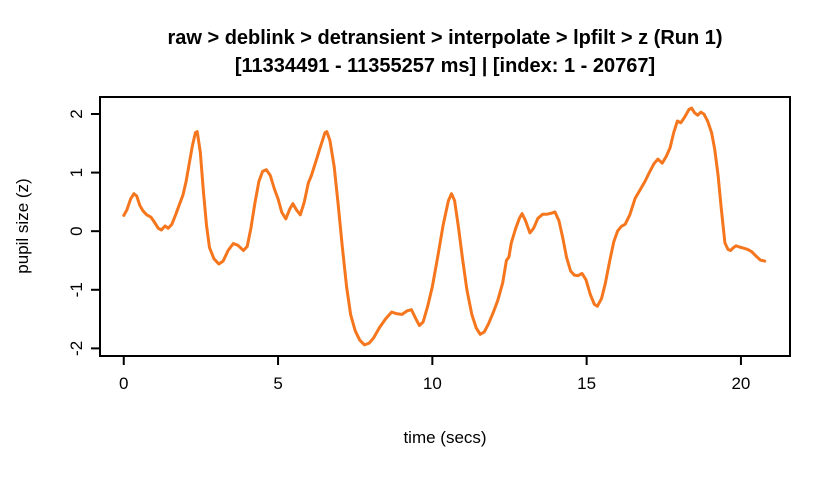 This screenshot has width=840, height=480. What do you see at coordinates (22, 225) in the screenshot?
I see `y-axis-label: pupil size (z)` at bounding box center [22, 225].